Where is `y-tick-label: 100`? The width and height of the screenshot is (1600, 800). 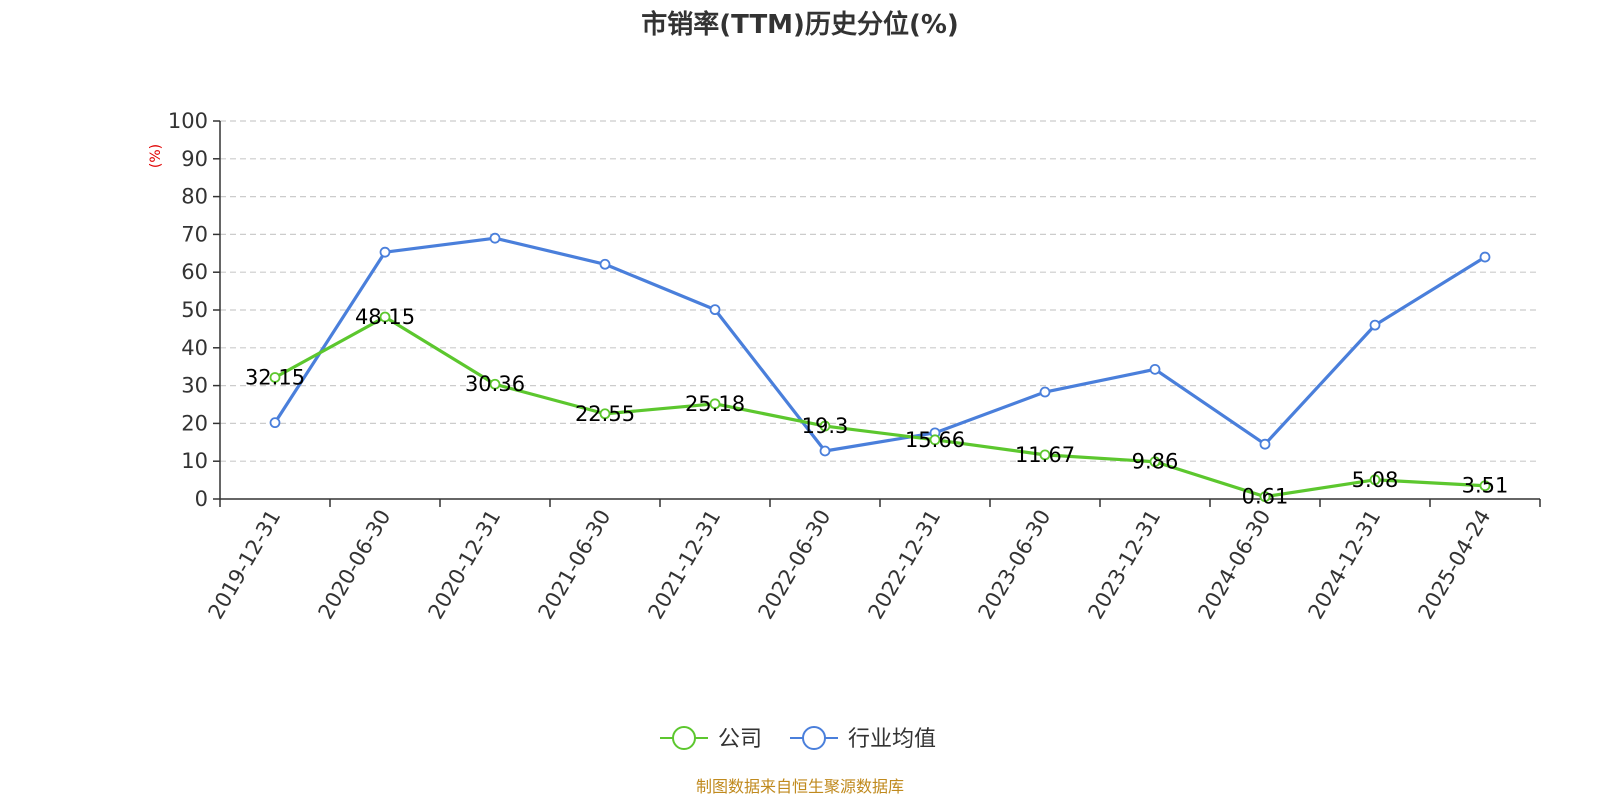
y-tick-label: 100 is located at coordinates (188, 121).